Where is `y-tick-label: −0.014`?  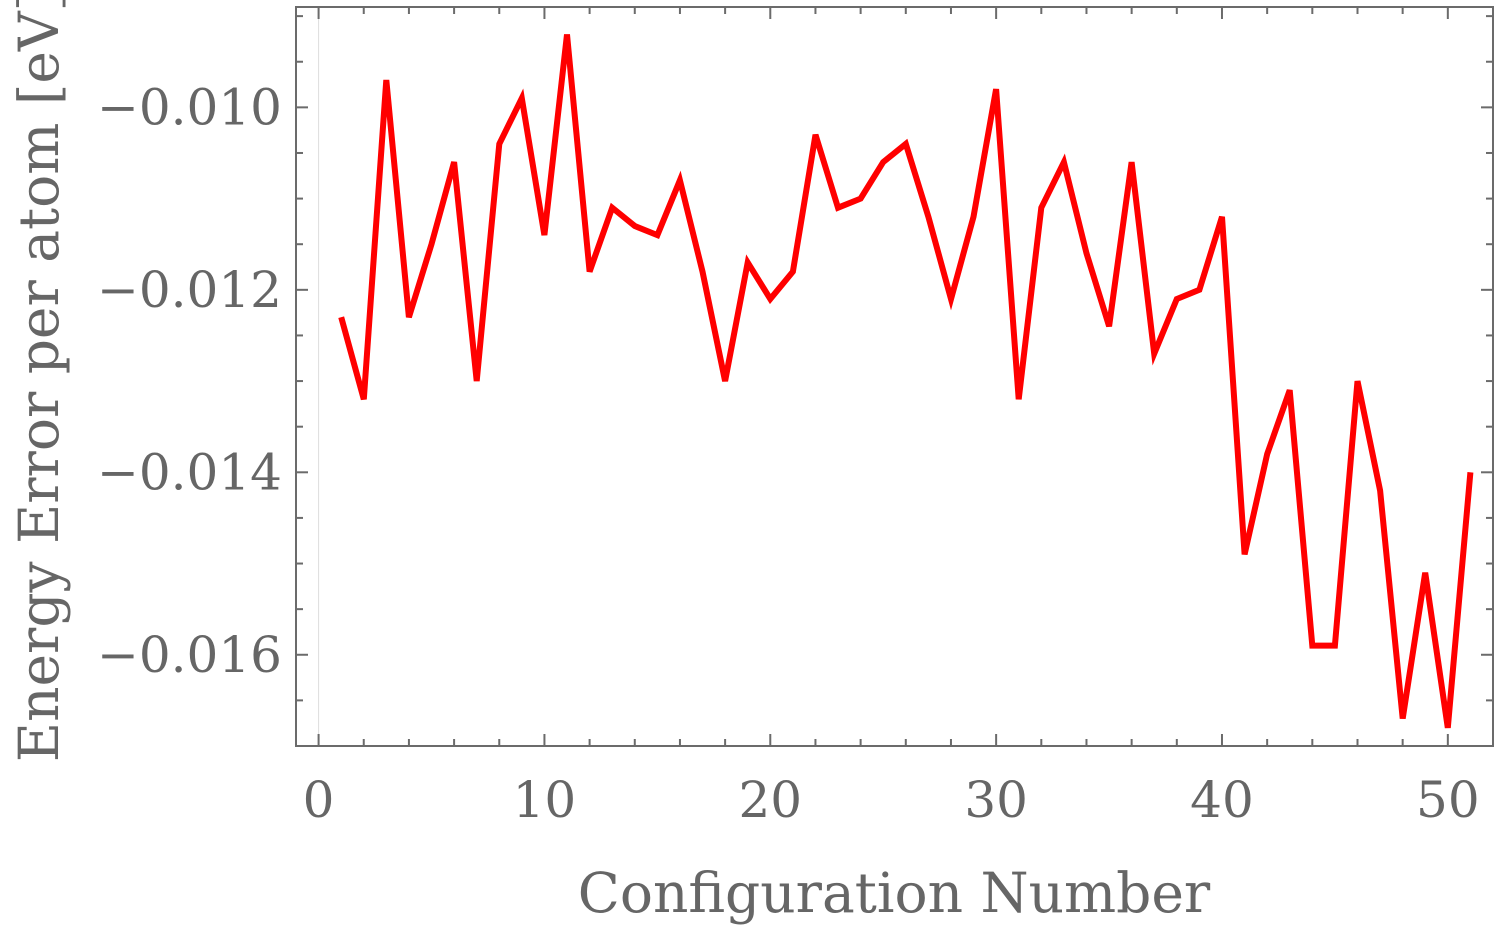
y-tick-label: −0.014 is located at coordinates (189, 472).